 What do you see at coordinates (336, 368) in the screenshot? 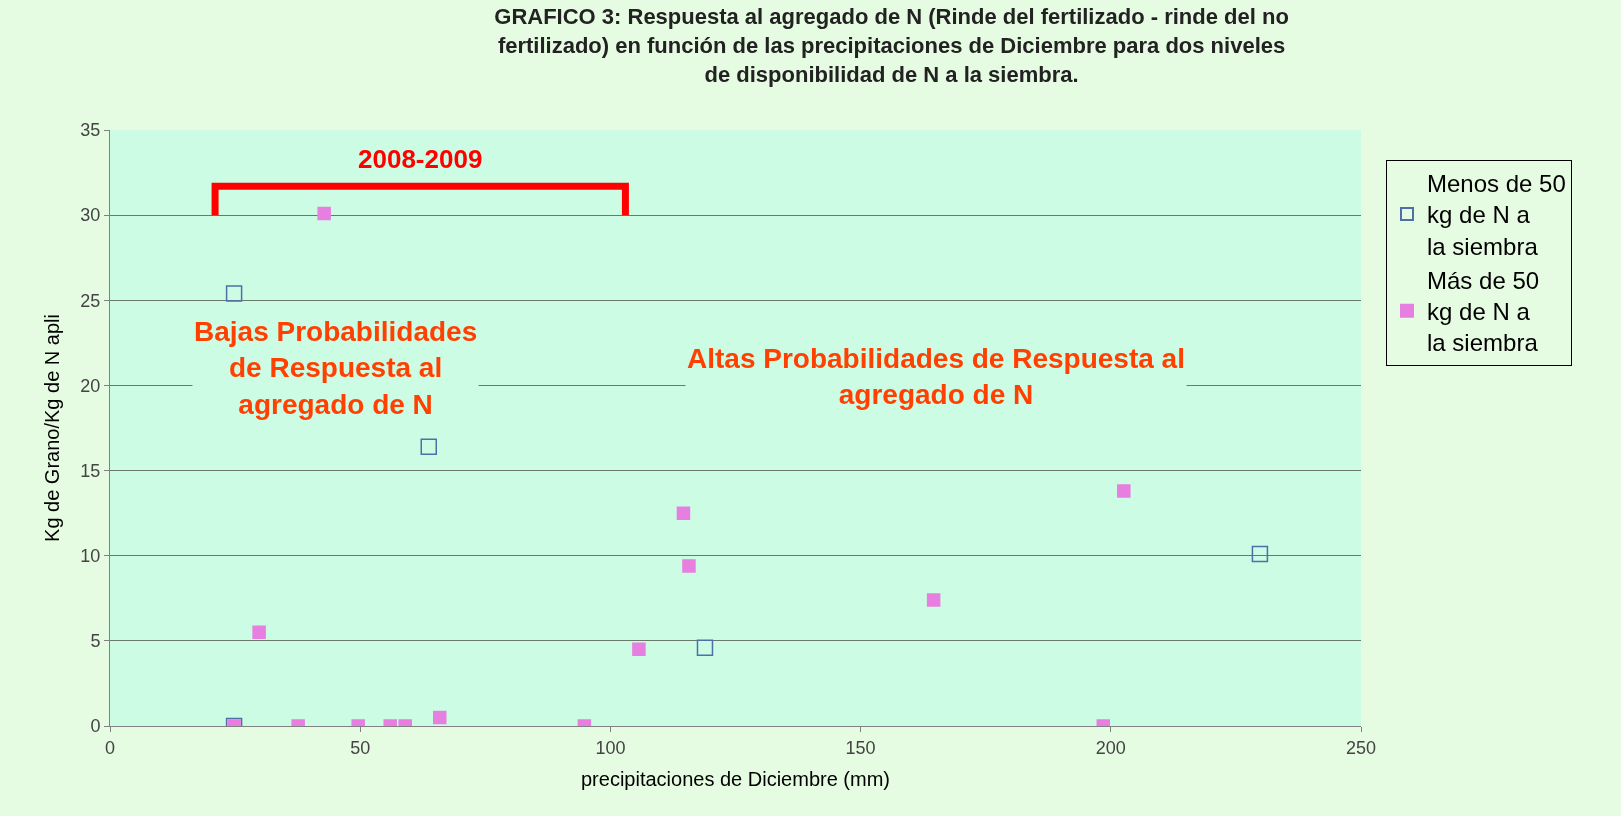
I see `annotation: Bajas Probabilidades de Respuesta al agregado de N` at bounding box center [336, 368].